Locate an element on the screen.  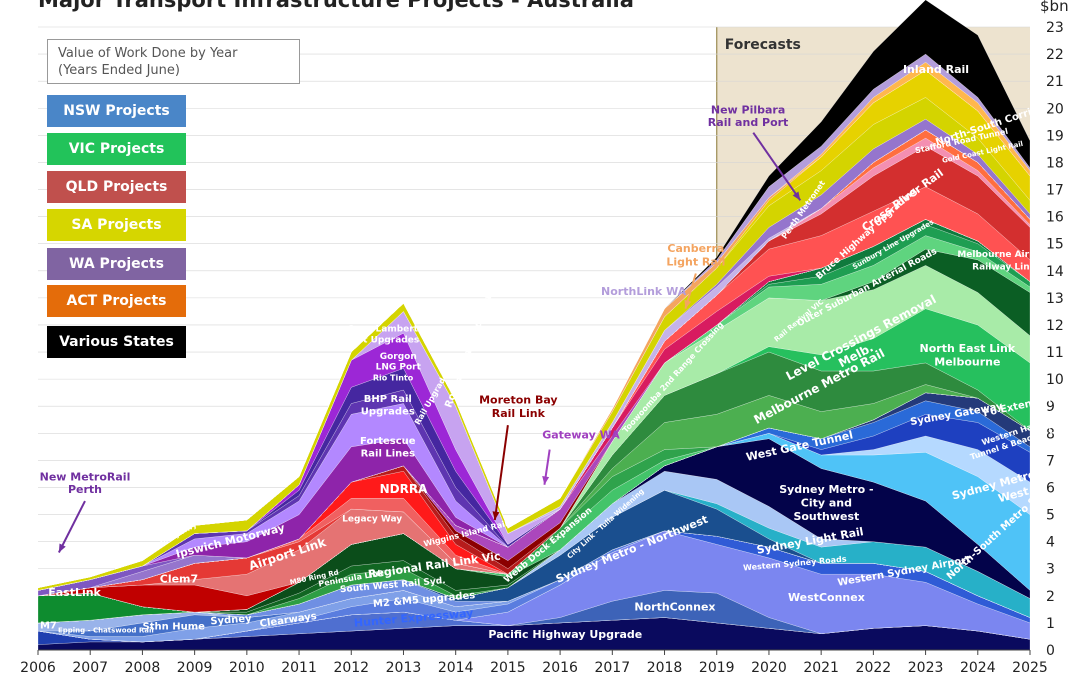
label-melbourne-airport: Melbourne Airport is located at coordinates (1004, 255).